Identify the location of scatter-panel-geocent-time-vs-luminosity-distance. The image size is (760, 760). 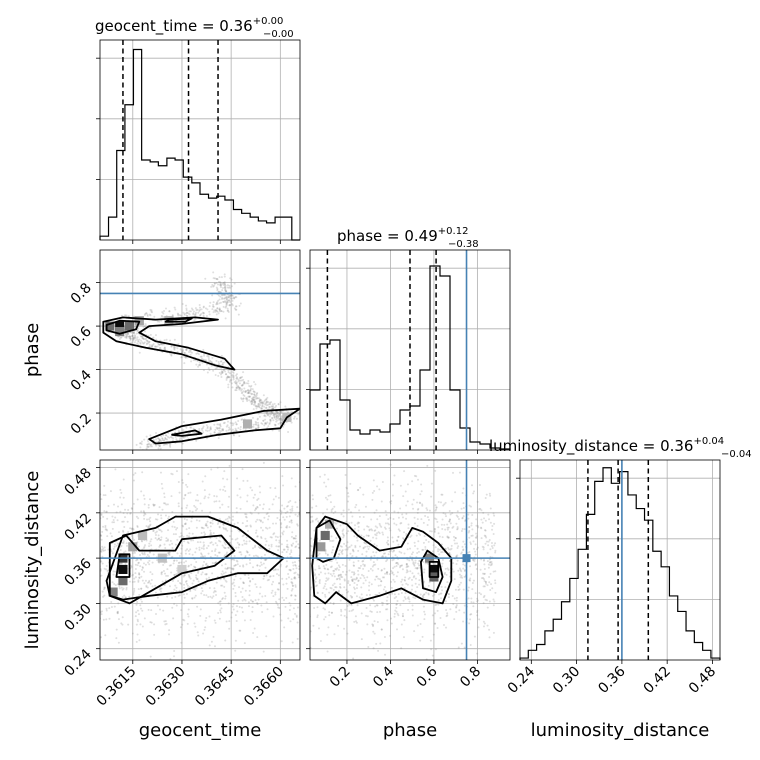
(200, 560).